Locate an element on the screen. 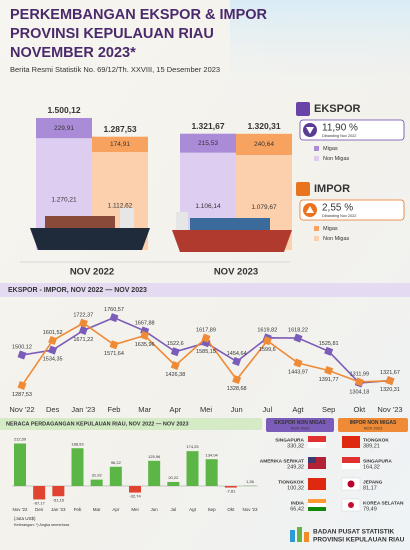  value-label: 96,22 is located at coordinates (116, 462).